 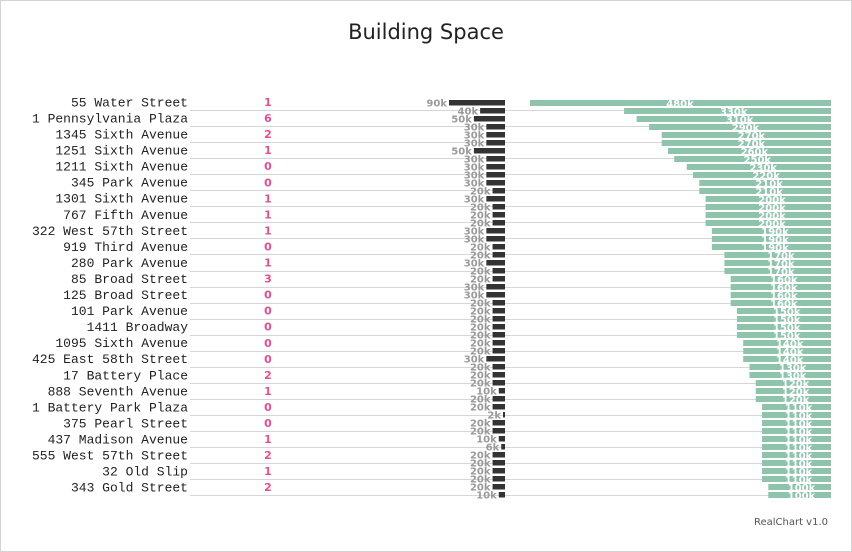 What do you see at coordinates (486, 496) in the screenshot?
I see `small-bar-label: 10k` at bounding box center [486, 496].